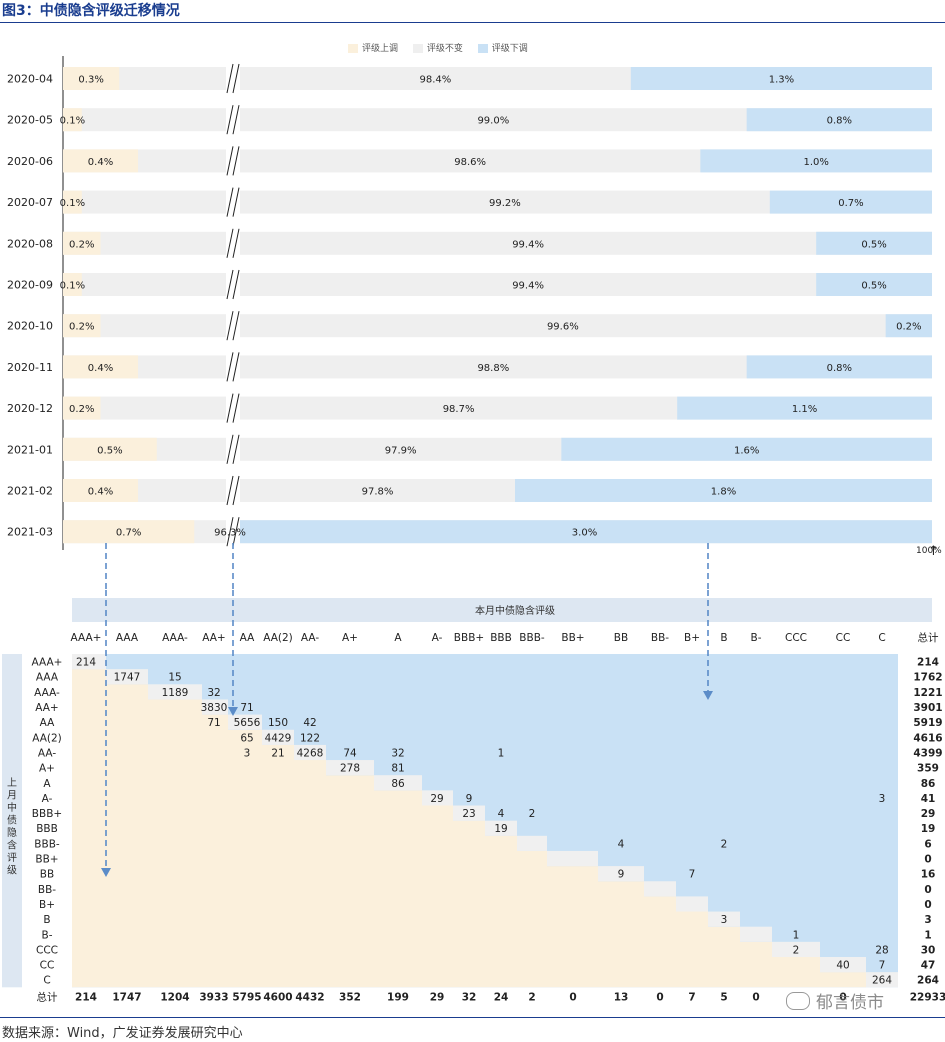  I want to click on row-total-value: 3, so click(927, 920).